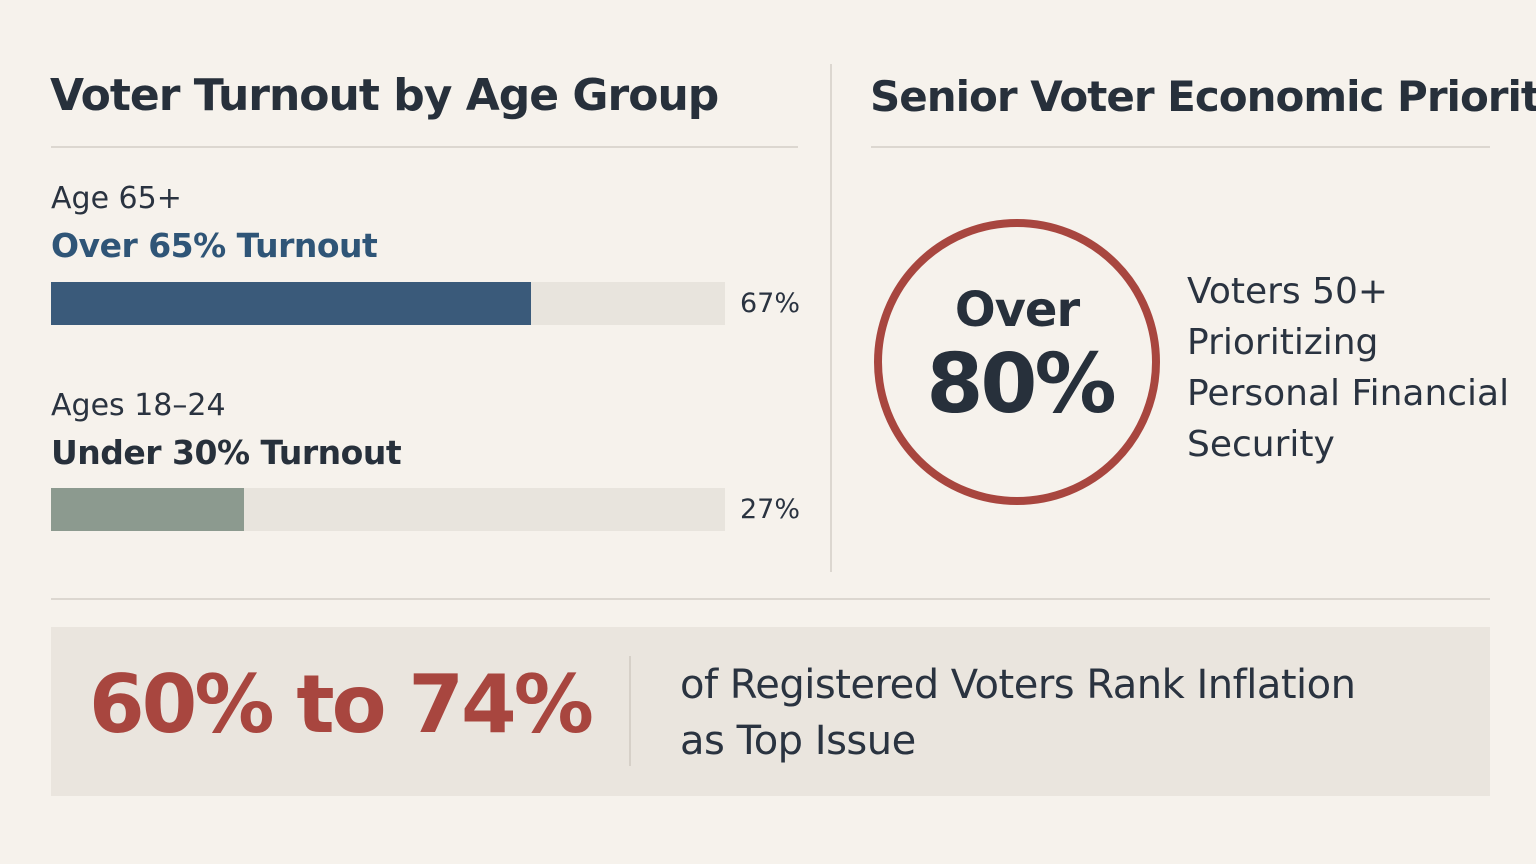  I want to click on turnout-headline: Over 65% Turnout, so click(214, 245).